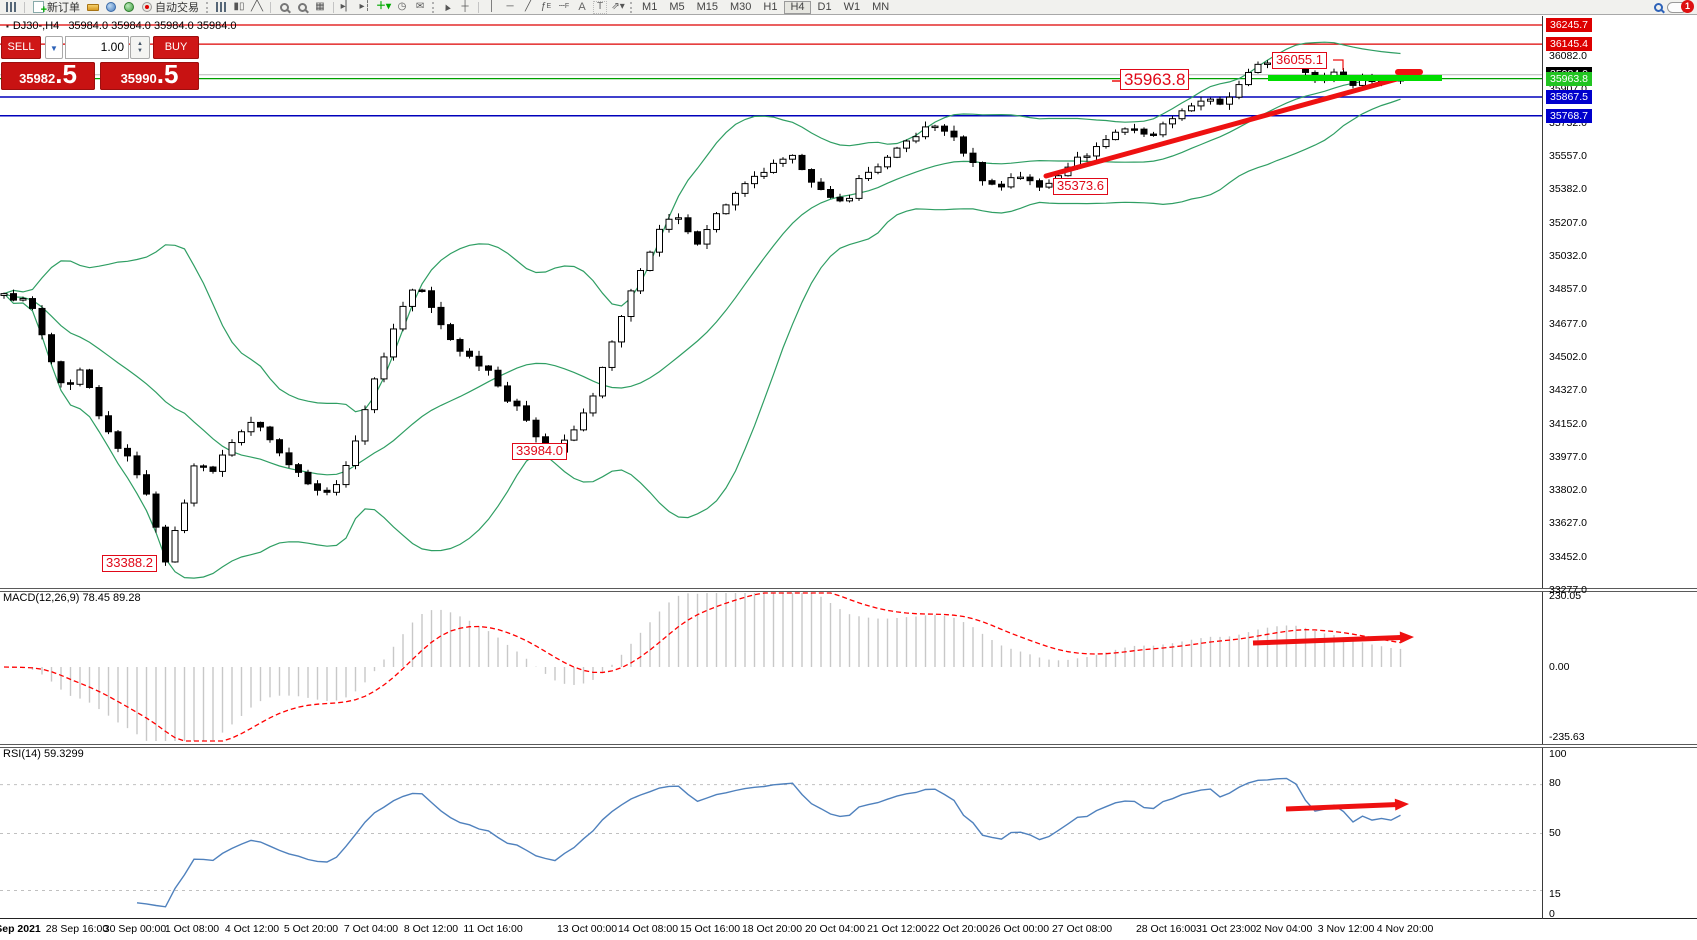 The width and height of the screenshot is (1697, 940). What do you see at coordinates (176, 47) in the screenshot?
I see `buy-button: BUY` at bounding box center [176, 47].